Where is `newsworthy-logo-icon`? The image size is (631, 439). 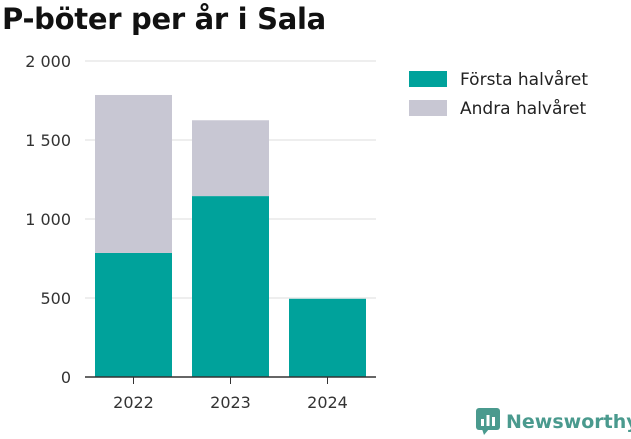 newsworthy-logo-icon is located at coordinates (488, 421).